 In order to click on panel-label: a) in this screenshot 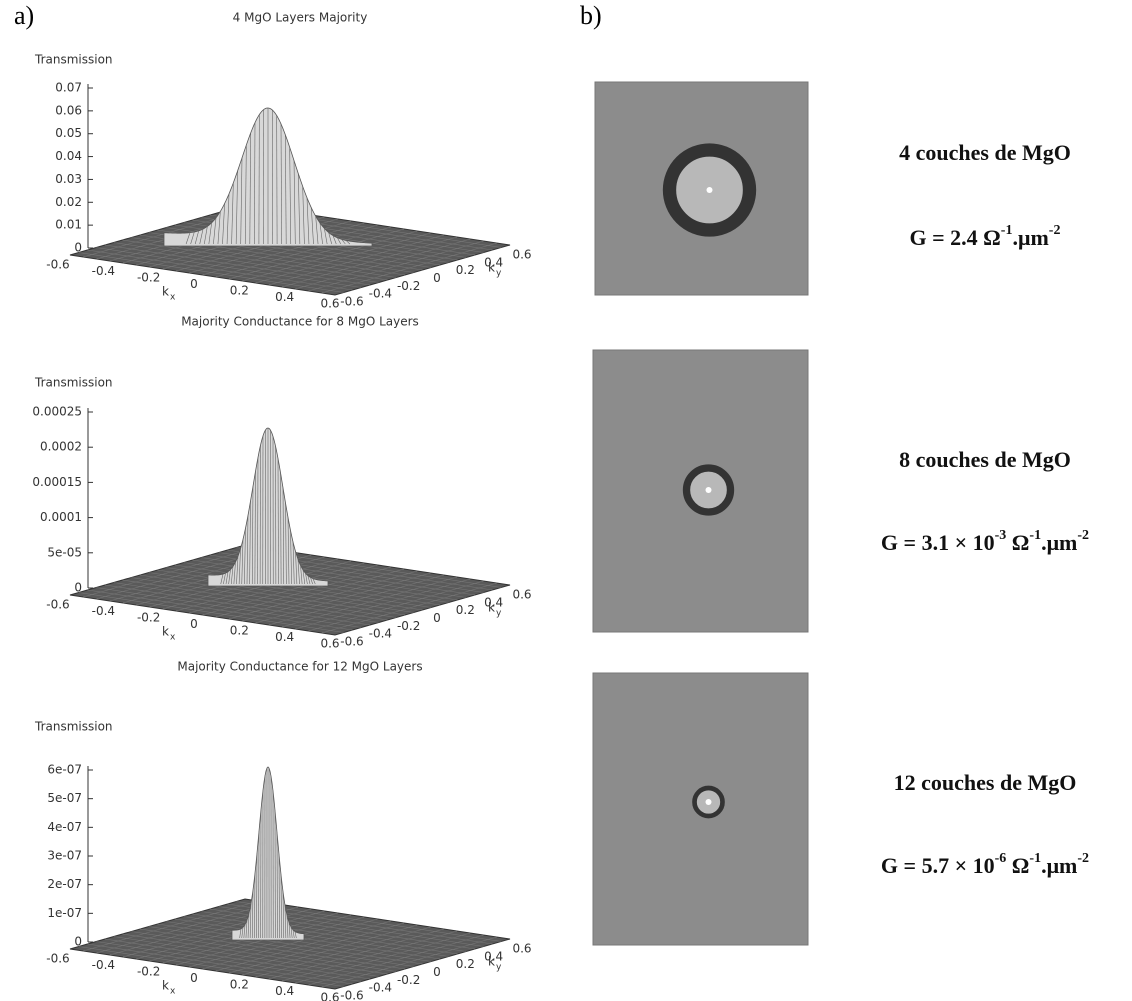, I will do `click(24, 15)`.